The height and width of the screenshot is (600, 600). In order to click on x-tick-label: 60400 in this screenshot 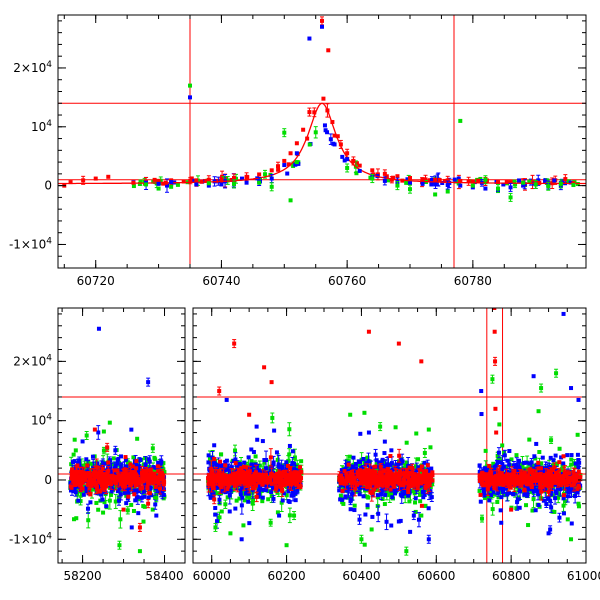, I will do `click(361, 576)`.